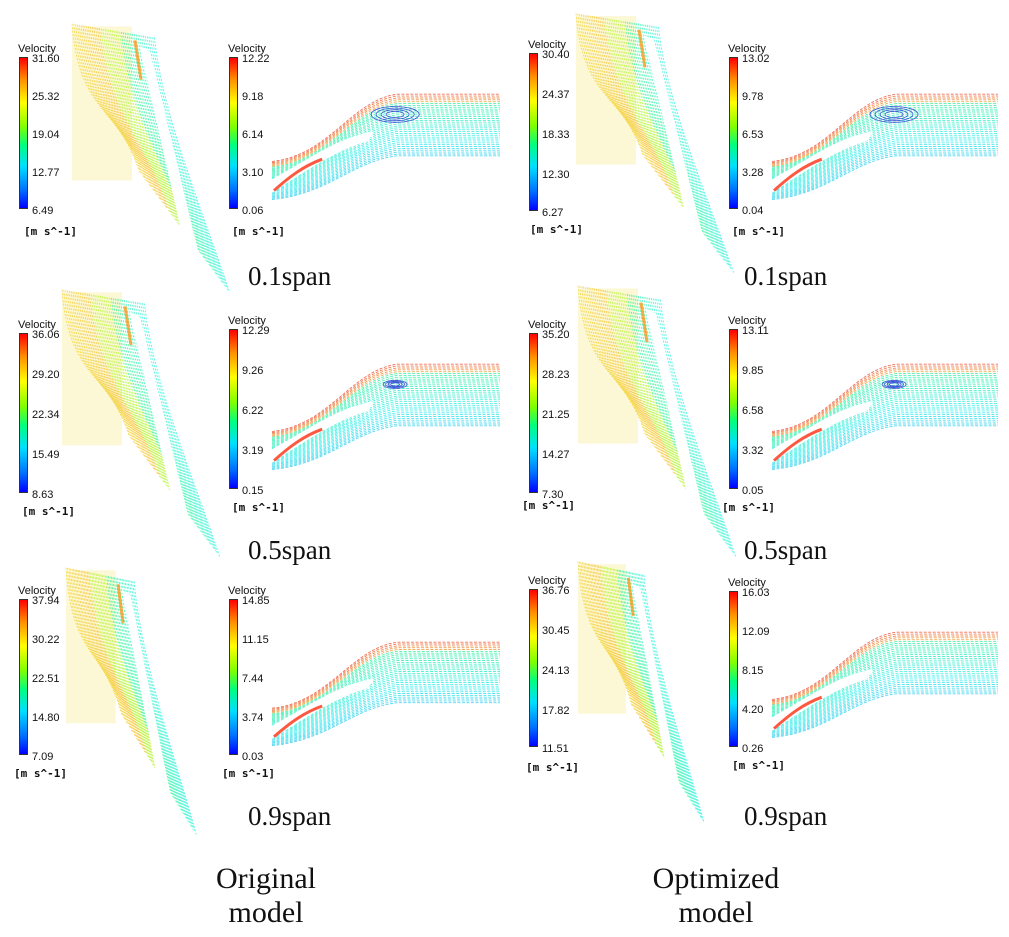  What do you see at coordinates (753, 671) in the screenshot?
I see `legend-tick: 8.15` at bounding box center [753, 671].